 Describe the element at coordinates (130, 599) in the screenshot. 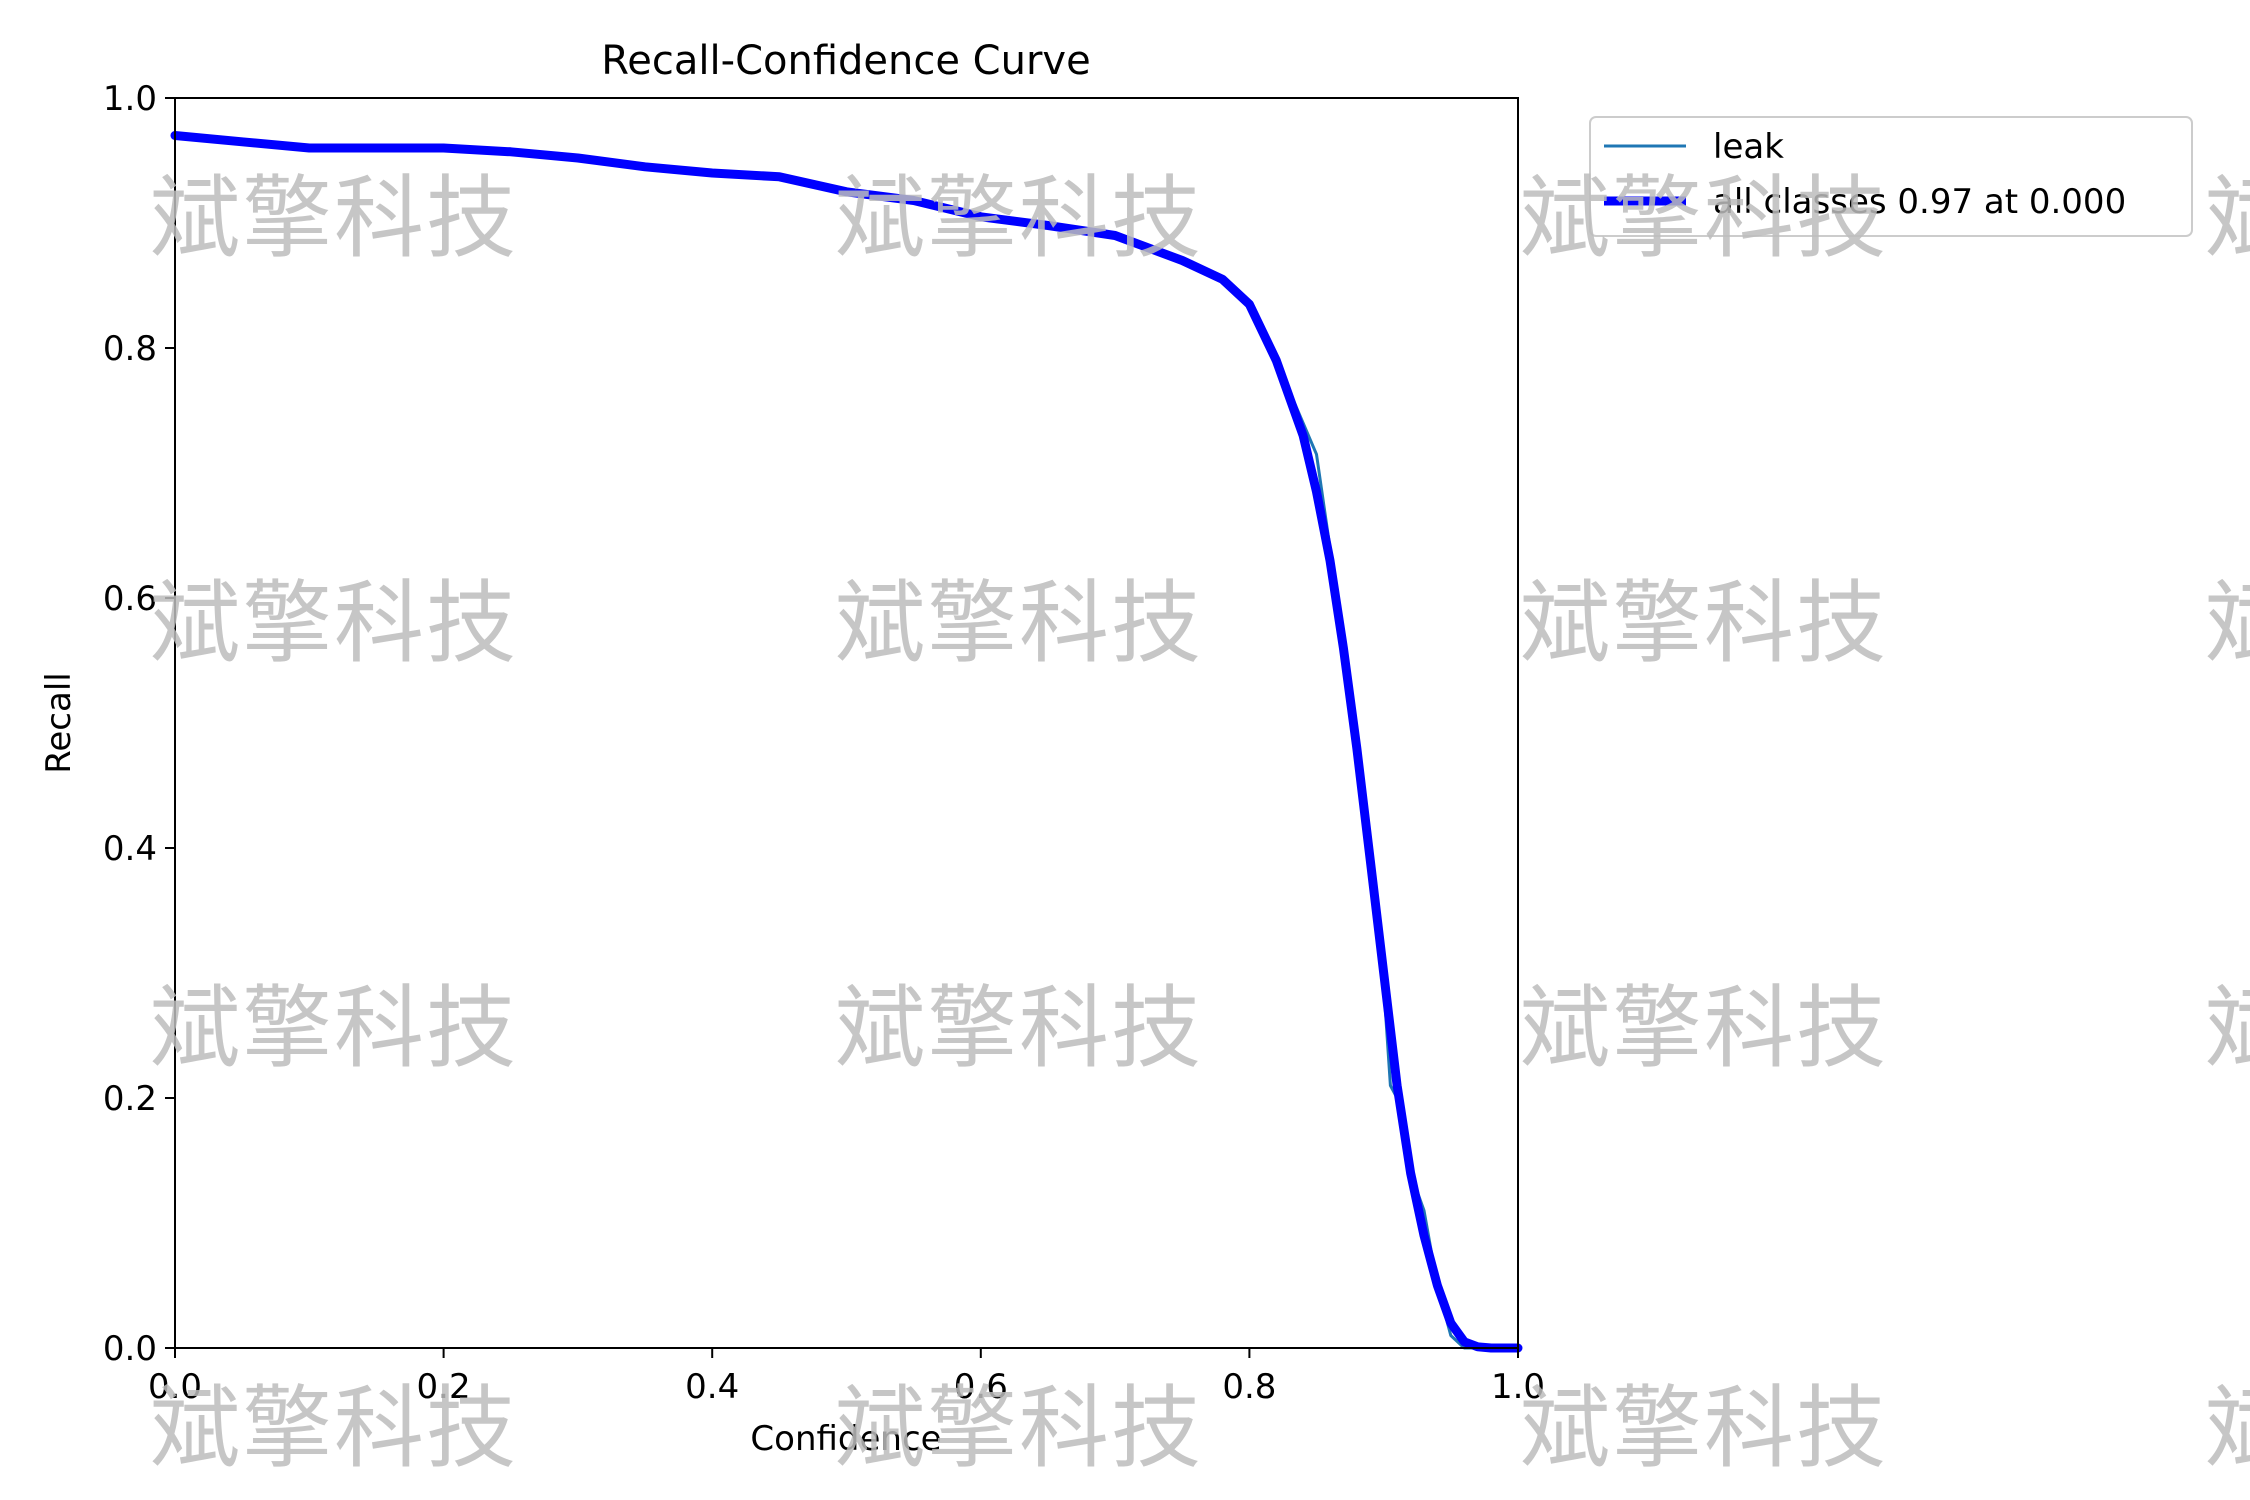

I see `y-tick-label: 0.6` at that location.